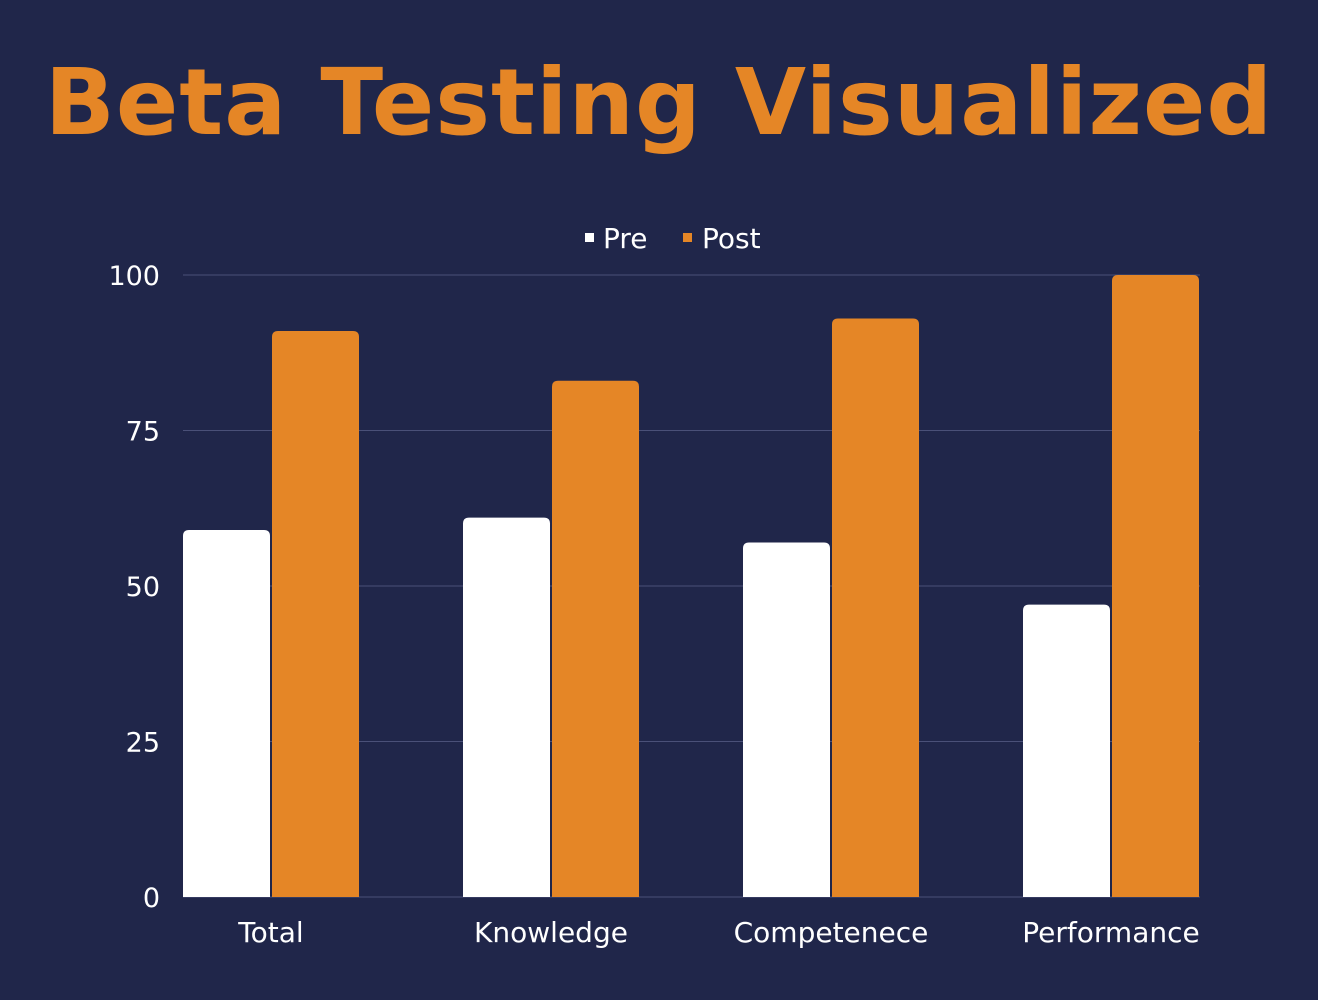 The image size is (1318, 1000). I want to click on bar-post-knowledge, so click(595, 638).